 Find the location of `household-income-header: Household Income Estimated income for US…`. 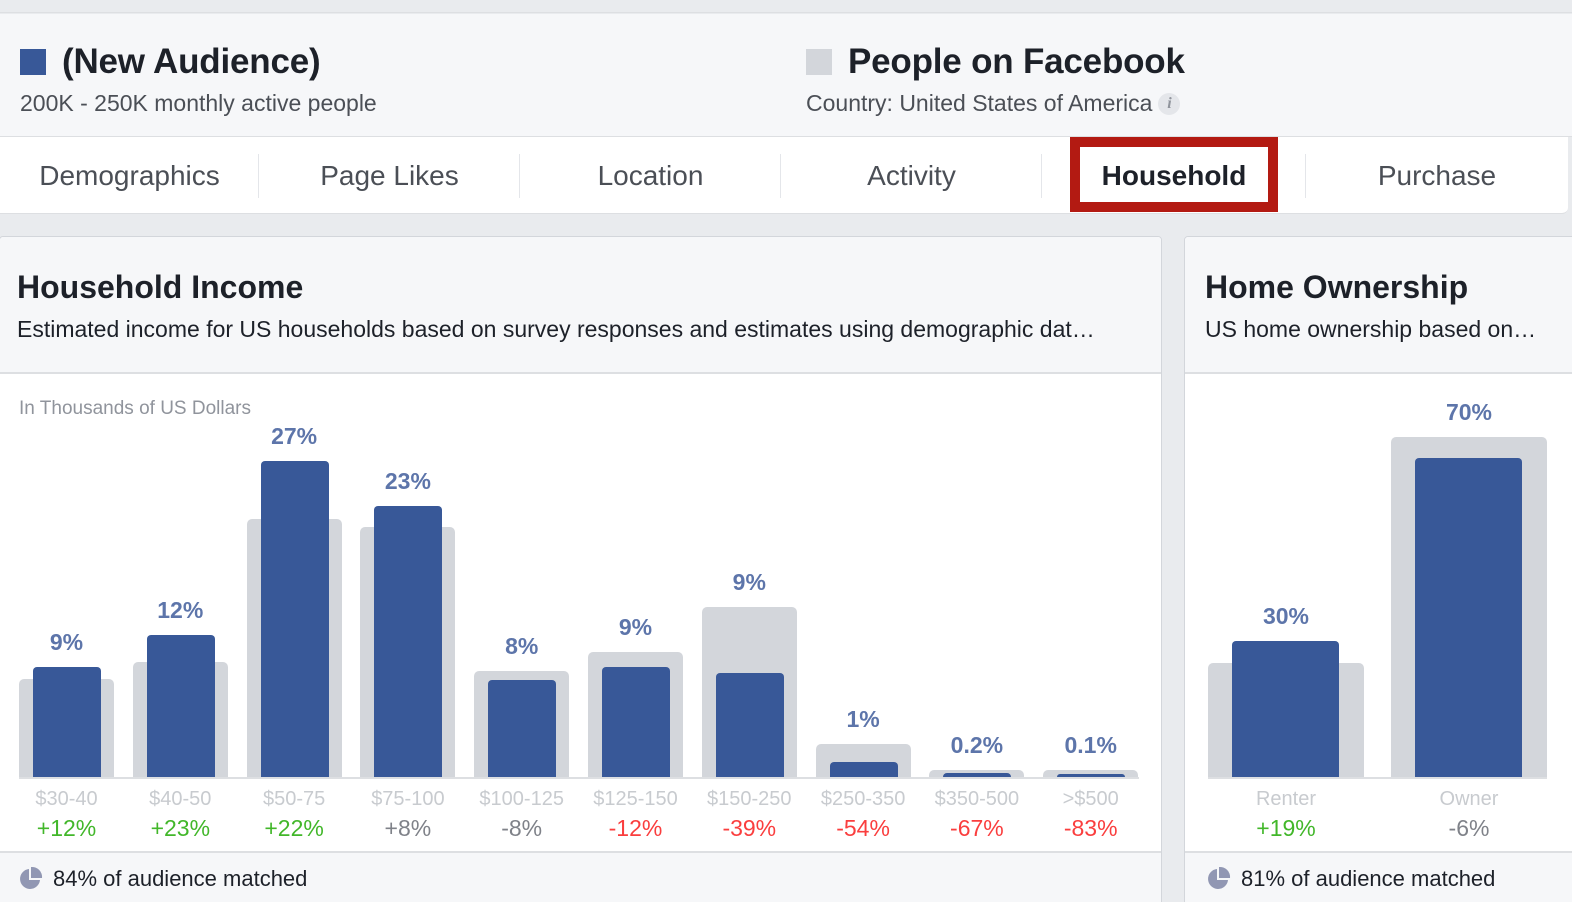

household-income-header: Household Income Estimated income for US… is located at coordinates (580, 305).